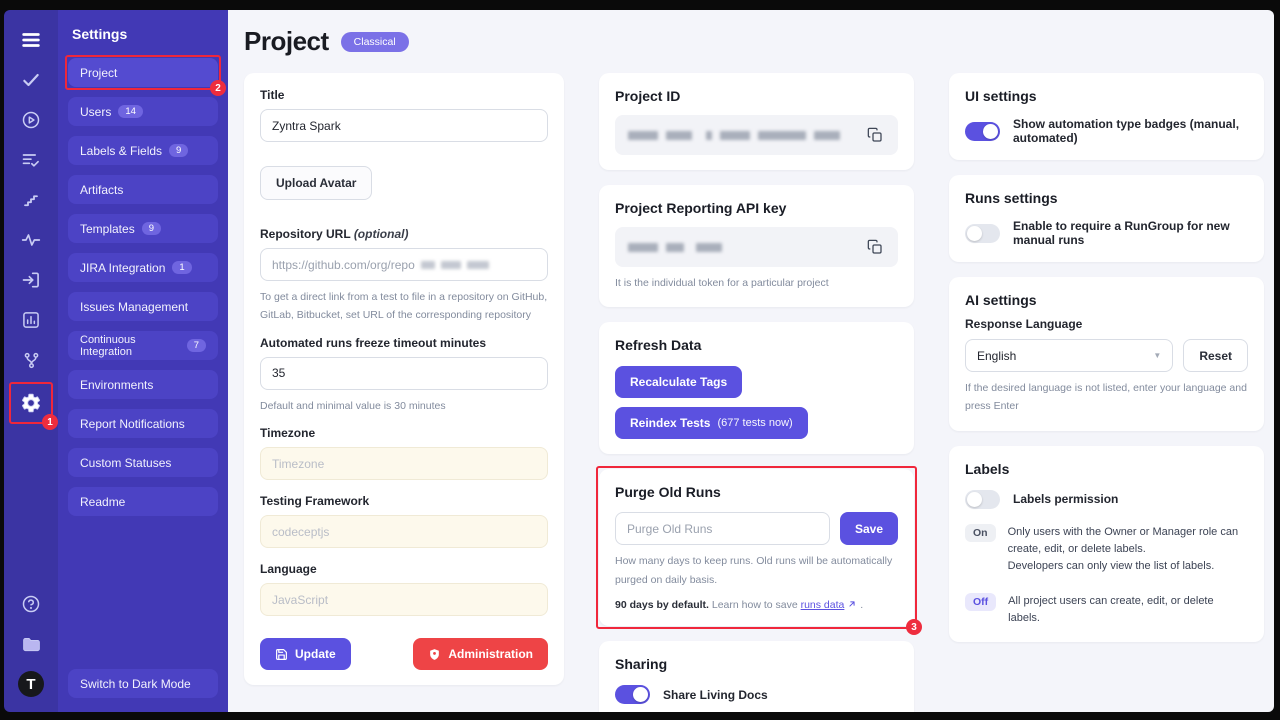 The width and height of the screenshot is (1280, 720). Describe the element at coordinates (31, 320) in the screenshot. I see `analytics-icon` at that location.